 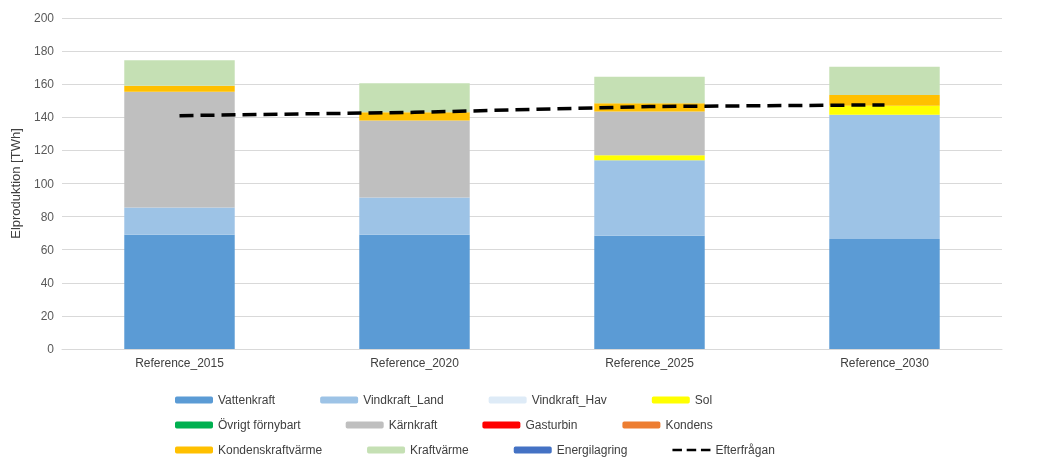 What do you see at coordinates (44, 51) in the screenshot?
I see `y-tick-label: 180` at bounding box center [44, 51].